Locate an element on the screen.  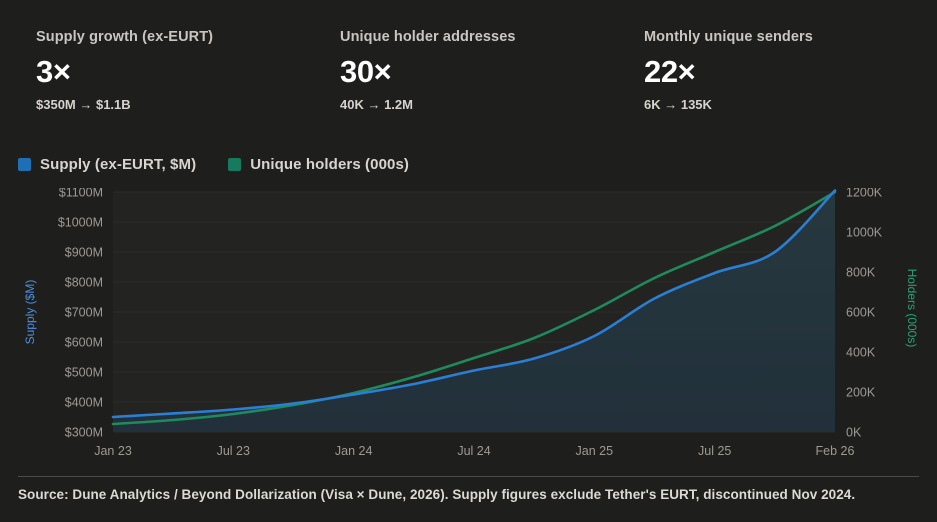
stat-card-monthly-senders: Monthly unique senders 22× 6K → 135K is located at coordinates (775, 70).